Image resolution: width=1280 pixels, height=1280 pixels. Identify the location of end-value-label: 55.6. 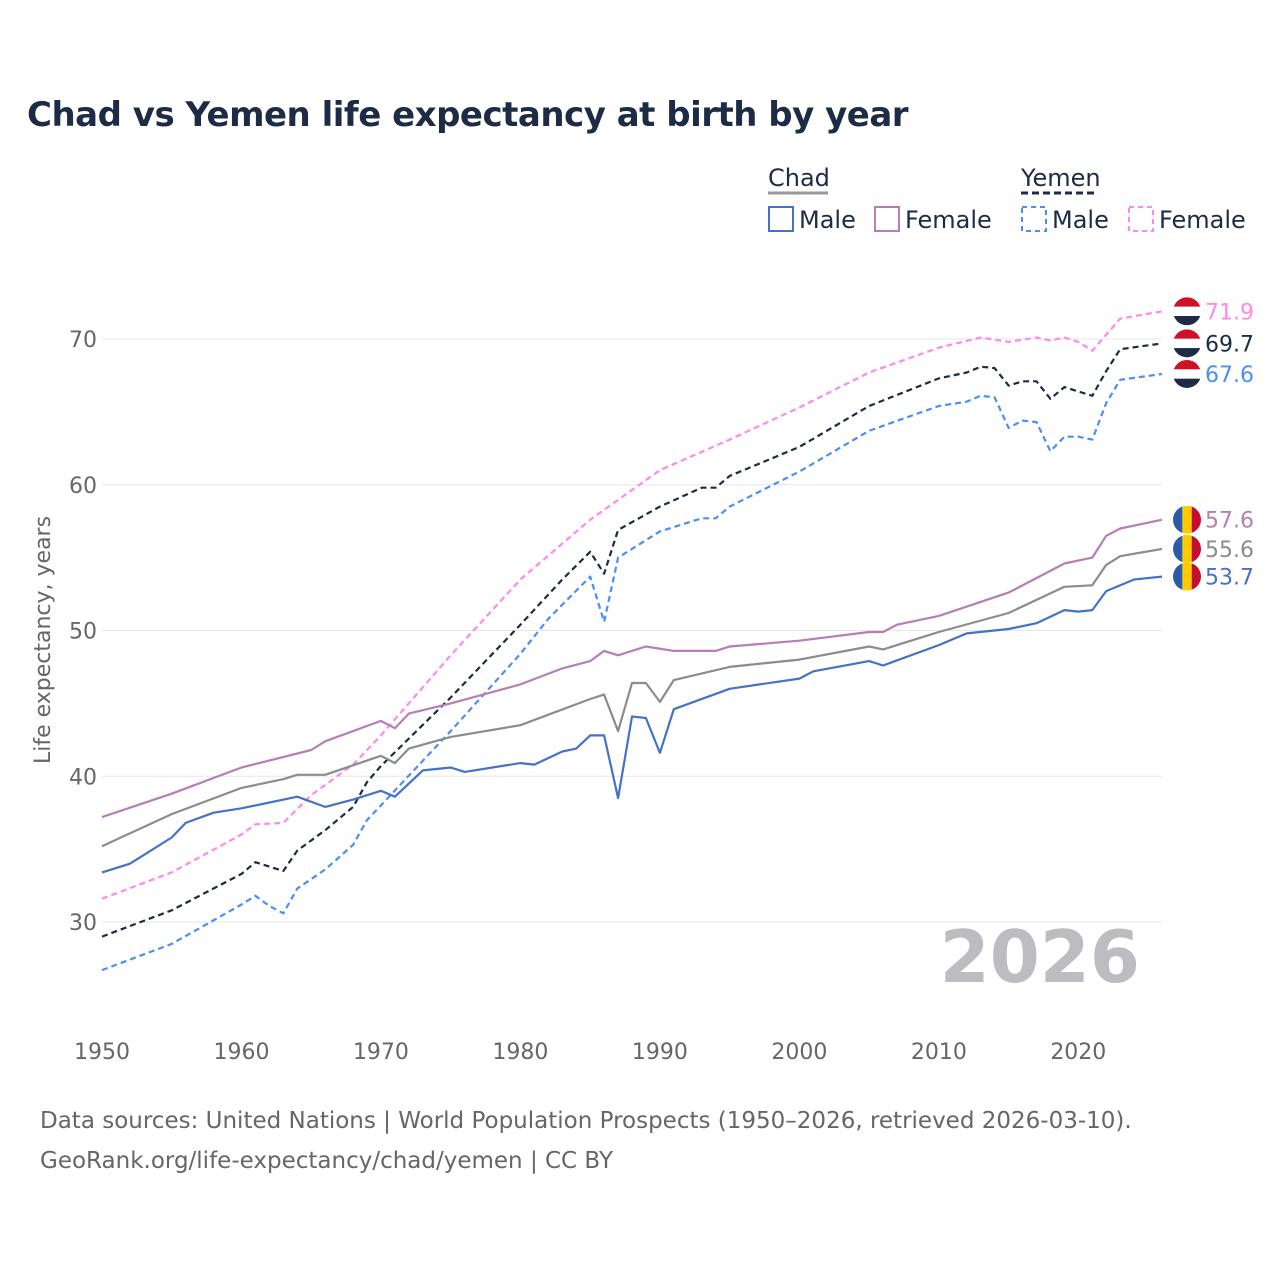
(1229, 550).